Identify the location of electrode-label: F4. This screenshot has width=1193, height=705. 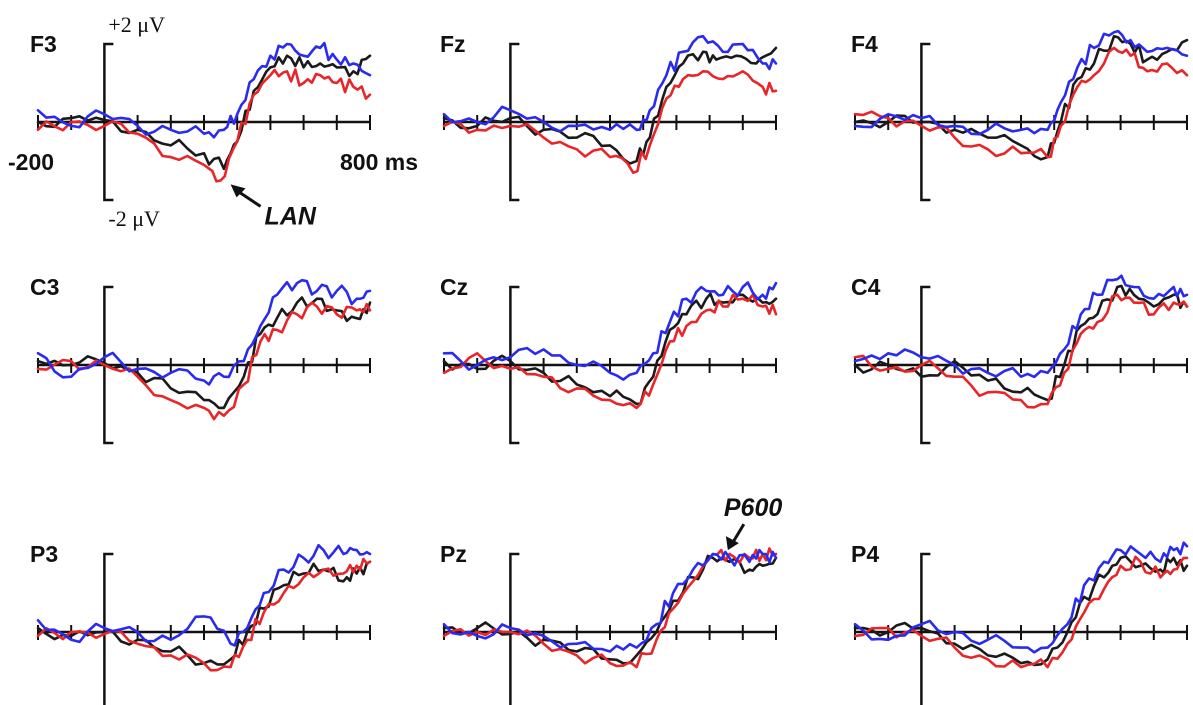
(864, 44).